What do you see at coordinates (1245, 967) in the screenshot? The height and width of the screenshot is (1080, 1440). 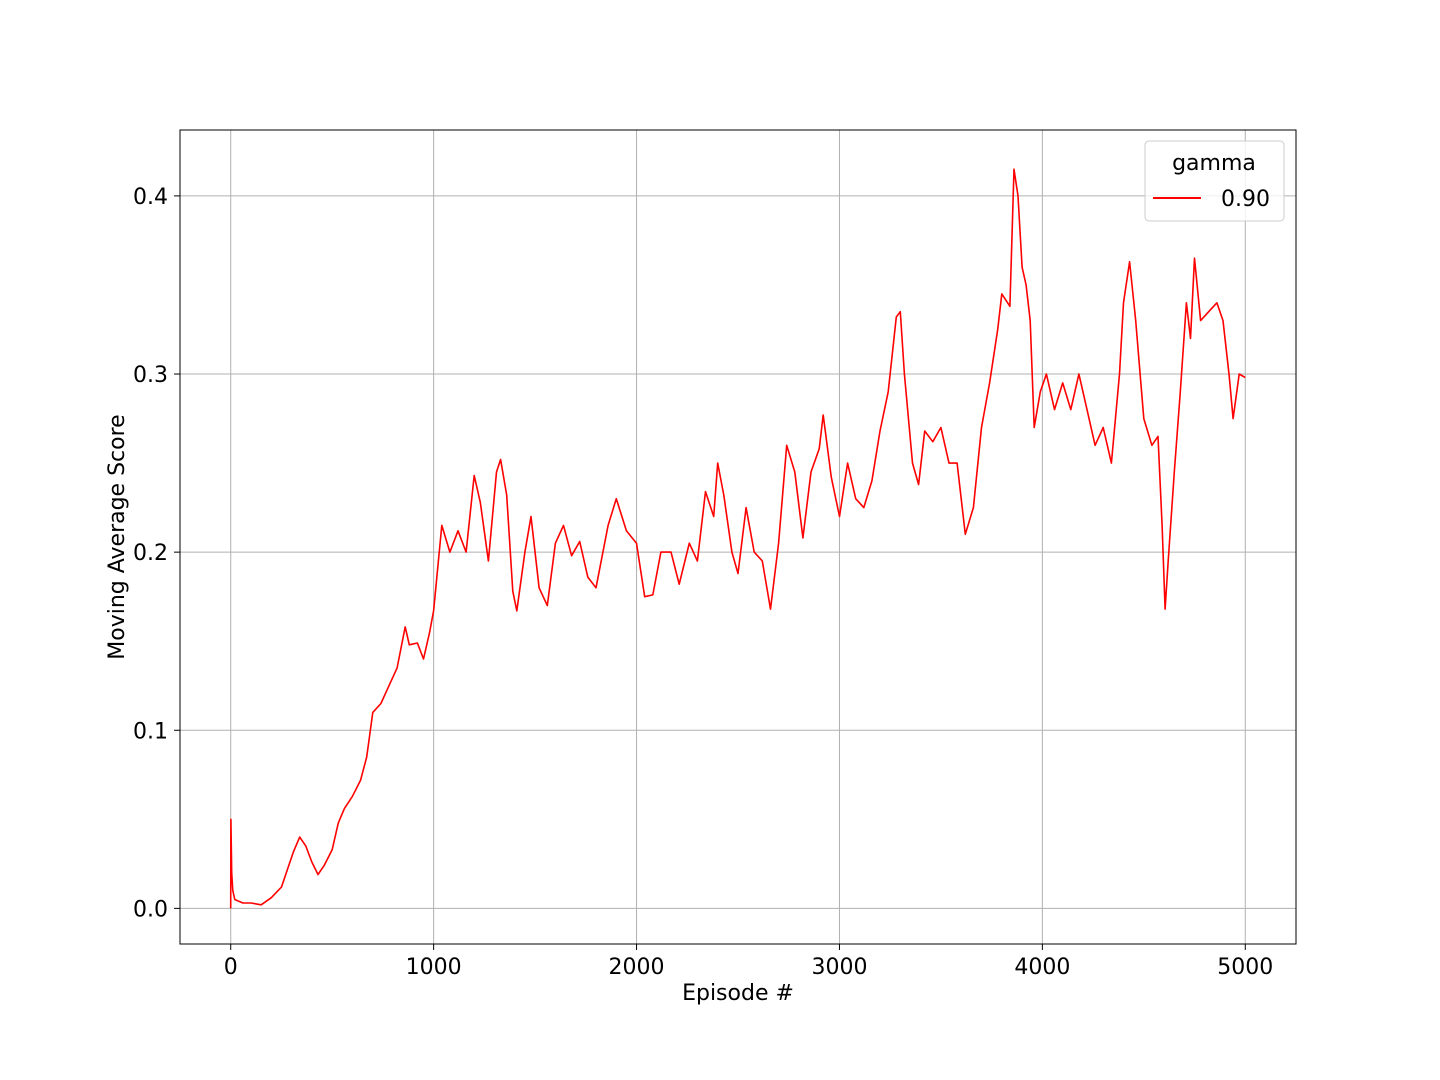 I see `x-tick-label: 5000` at bounding box center [1245, 967].